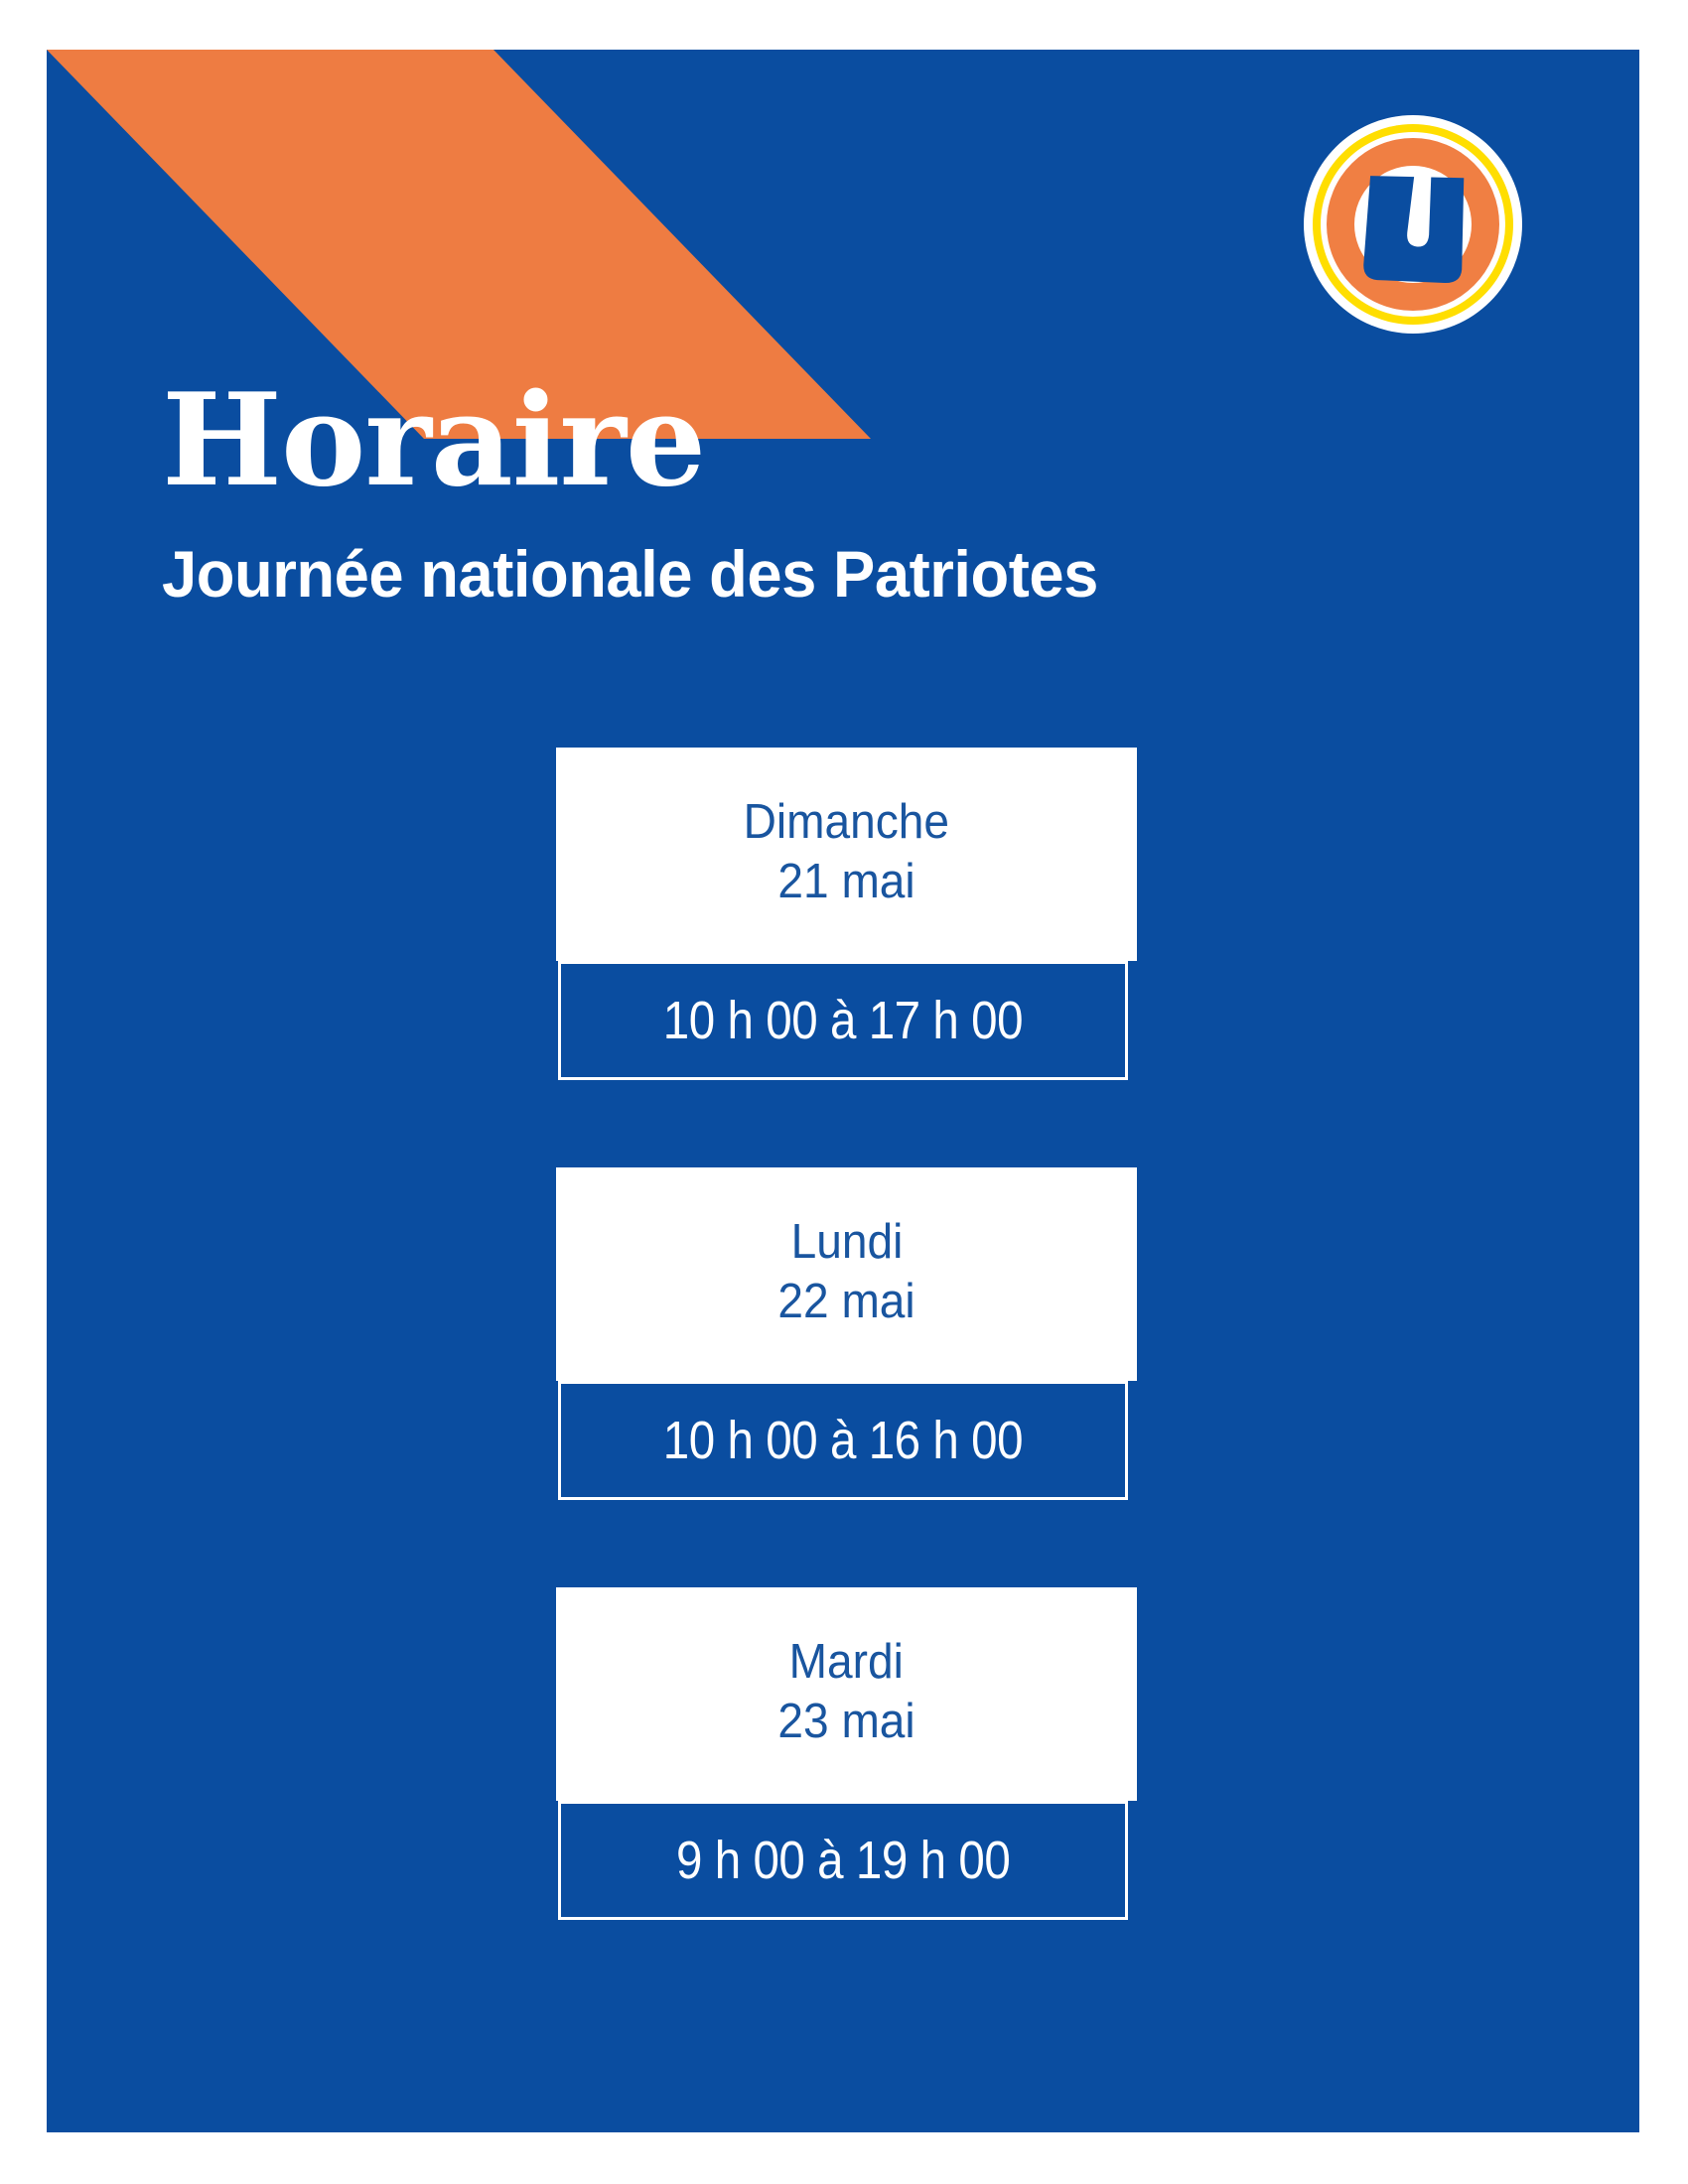 This screenshot has height=2184, width=1688. I want to click on schedule-card-day-block: Dimanche 21 mai, so click(846, 854).